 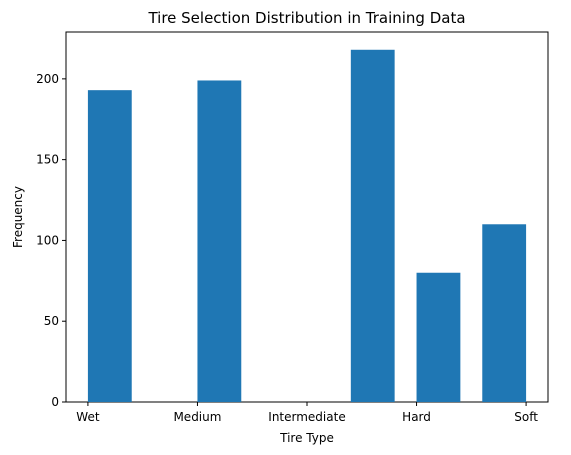 What do you see at coordinates (55, 402) in the screenshot?
I see `y-tick-label: 0` at bounding box center [55, 402].